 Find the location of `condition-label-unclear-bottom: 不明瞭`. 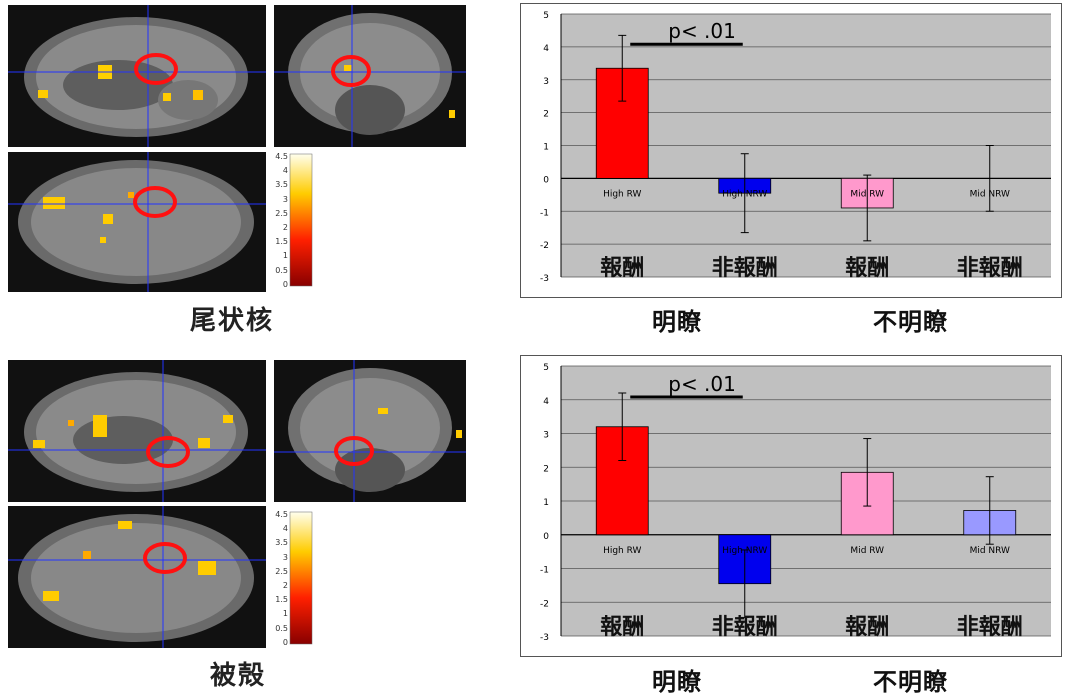

condition-label-unclear-bottom: 不明瞭 is located at coordinates (910, 682).